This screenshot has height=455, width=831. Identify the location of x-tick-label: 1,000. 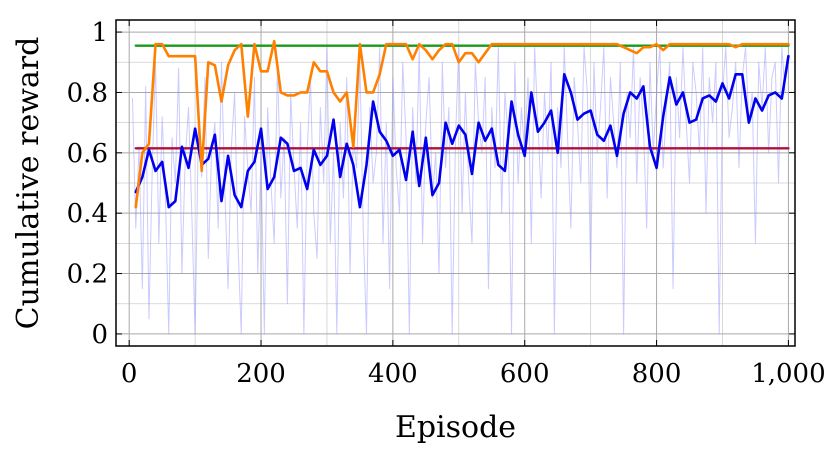
(788, 374).